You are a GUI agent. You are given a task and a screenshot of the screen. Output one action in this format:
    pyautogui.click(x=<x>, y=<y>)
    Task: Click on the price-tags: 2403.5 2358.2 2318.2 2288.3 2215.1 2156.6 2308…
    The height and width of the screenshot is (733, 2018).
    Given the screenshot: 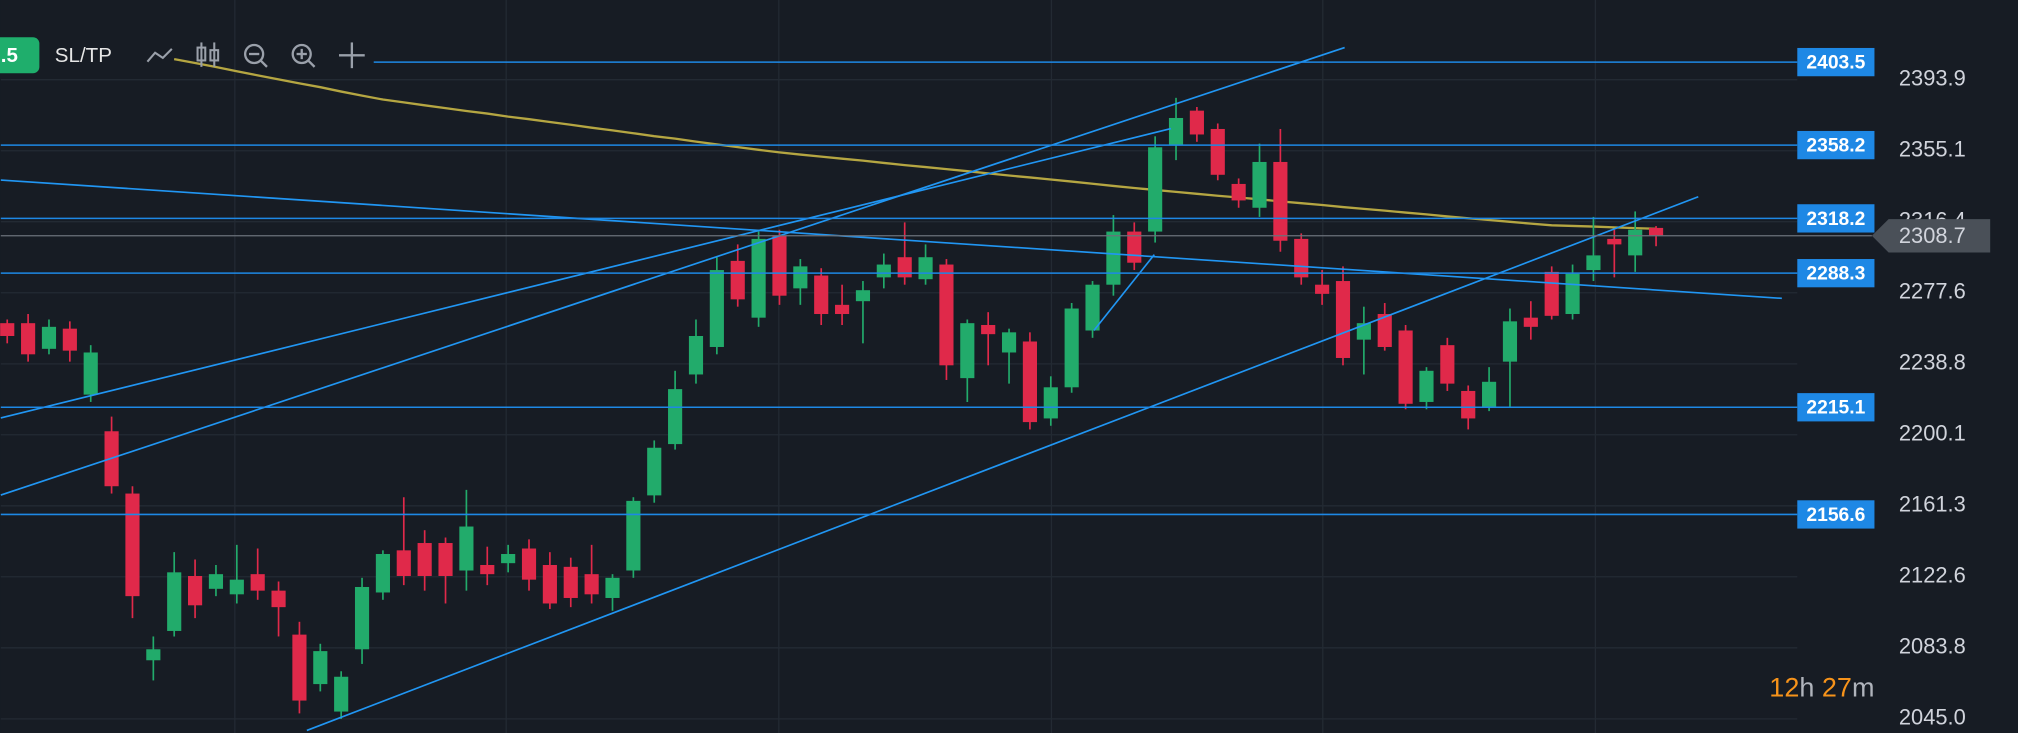 What is the action you would take?
    pyautogui.click(x=1894, y=288)
    